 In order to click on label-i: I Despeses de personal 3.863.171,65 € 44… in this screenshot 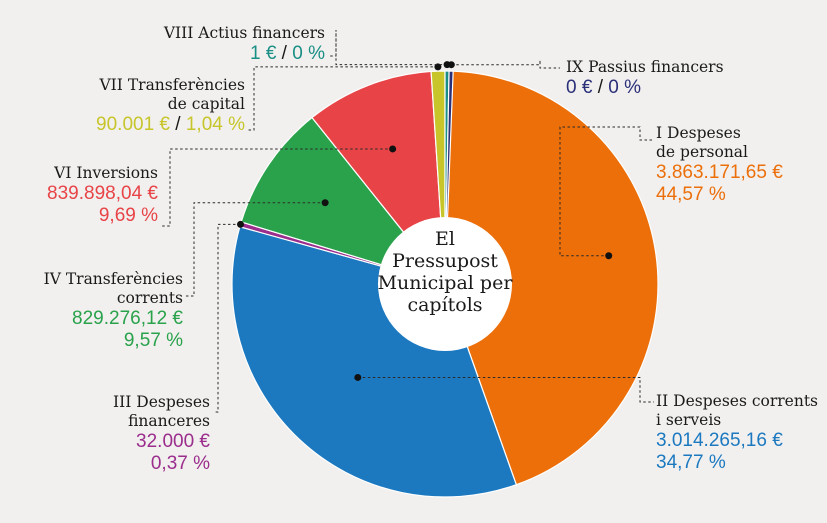, I will do `click(738, 165)`.